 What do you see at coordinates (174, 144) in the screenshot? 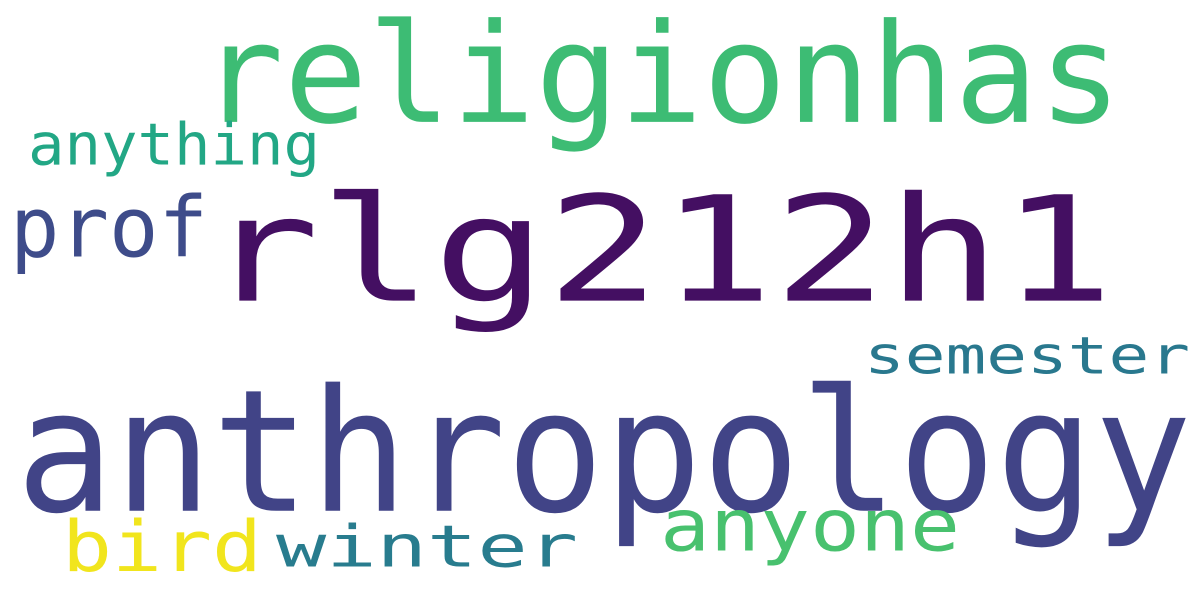
I see `word-anything: anything` at bounding box center [174, 144].